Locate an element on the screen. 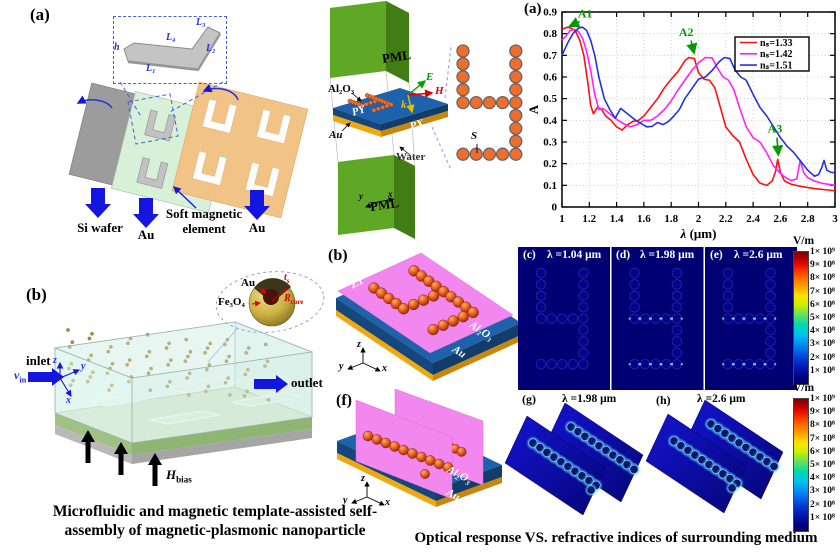 This screenshot has height=558, width=840. soft-magnetic-label: Soft magnetic element is located at coordinates (204, 221).